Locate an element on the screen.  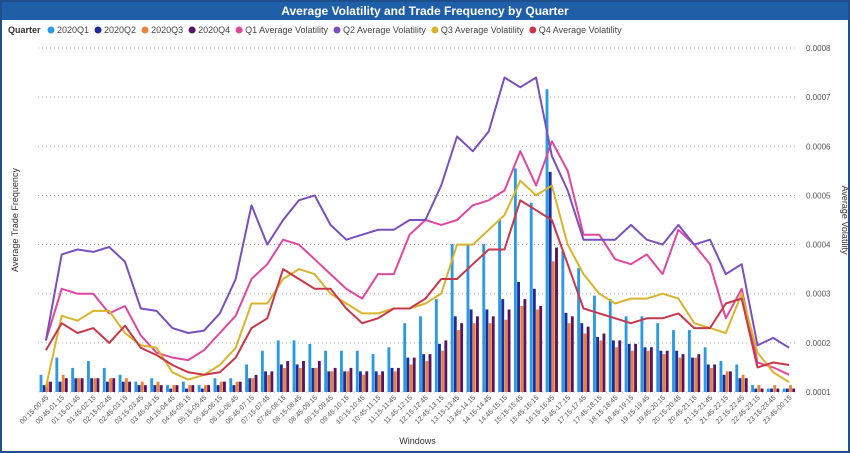
legend-label: 2020Q2 is located at coordinates (120, 30).